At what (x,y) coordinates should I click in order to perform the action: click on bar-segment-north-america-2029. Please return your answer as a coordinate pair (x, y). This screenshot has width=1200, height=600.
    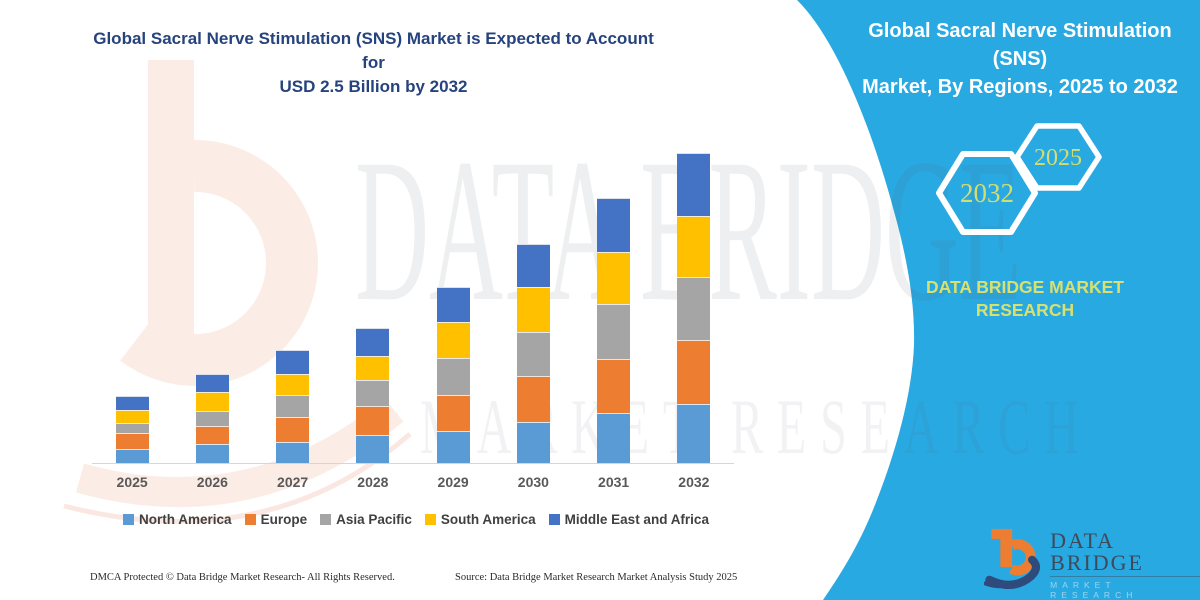
    Looking at the image, I should click on (453, 446).